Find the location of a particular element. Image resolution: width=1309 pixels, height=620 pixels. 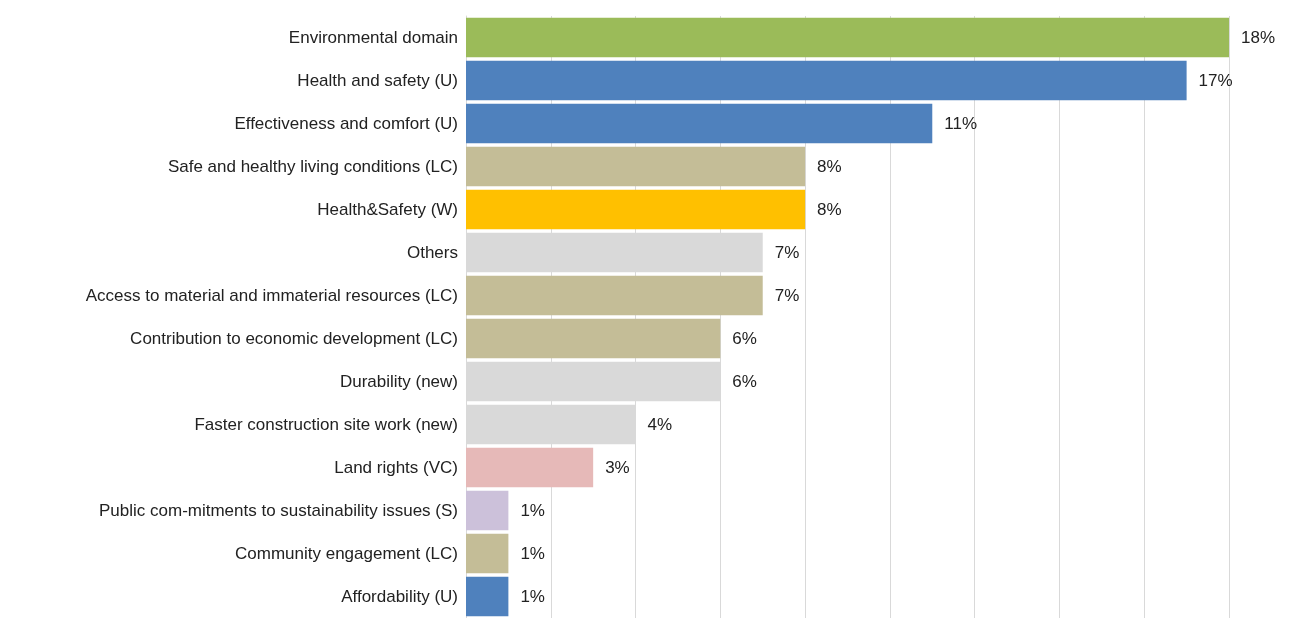

y-tick-label: Affordability (U) is located at coordinates (399, 596).